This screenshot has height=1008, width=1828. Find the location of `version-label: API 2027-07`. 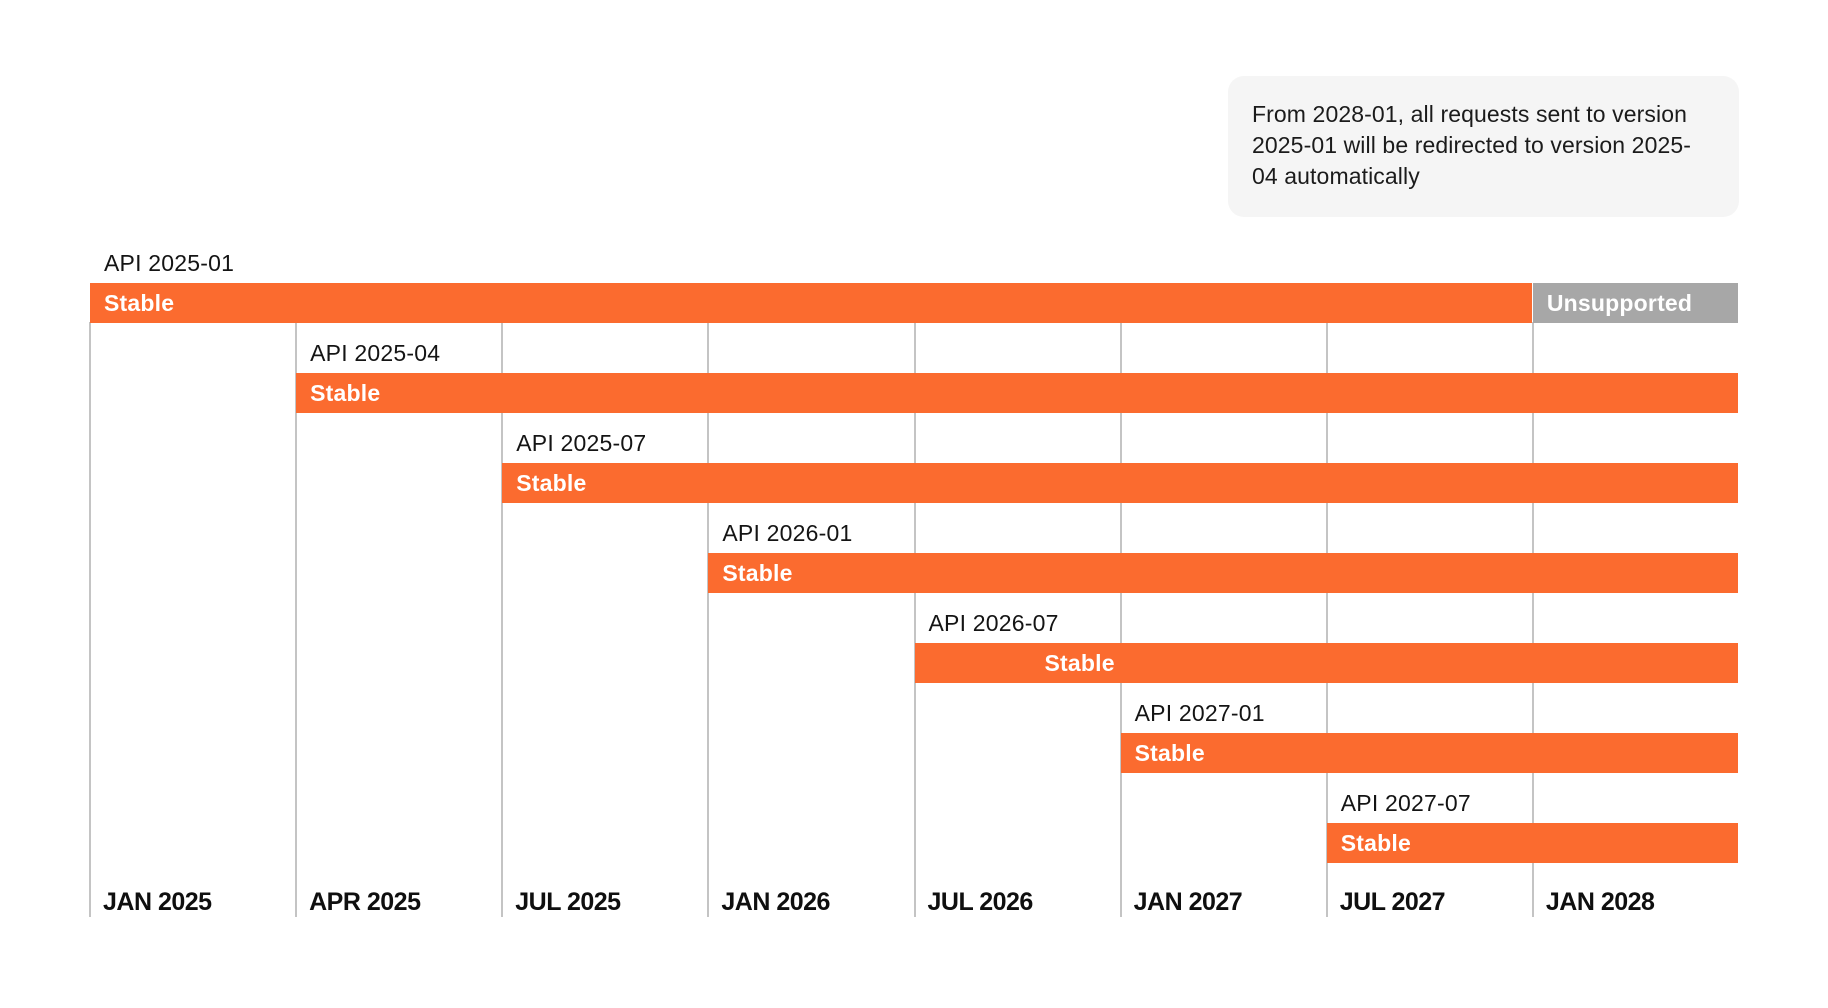

version-label: API 2027-07 is located at coordinates (1405, 803).